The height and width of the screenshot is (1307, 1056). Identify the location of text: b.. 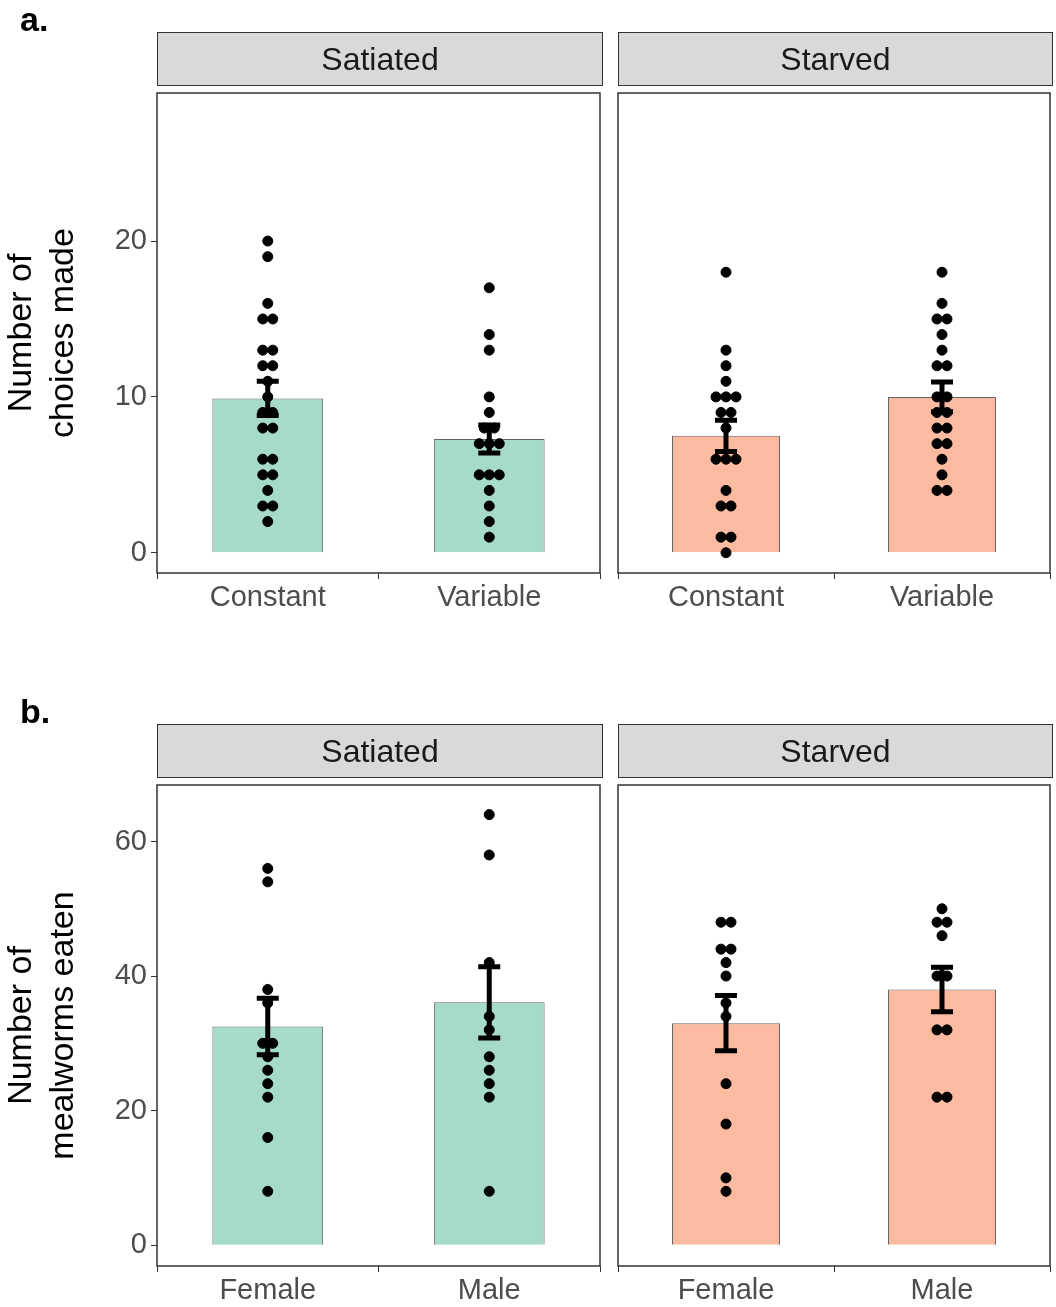
(35, 711).